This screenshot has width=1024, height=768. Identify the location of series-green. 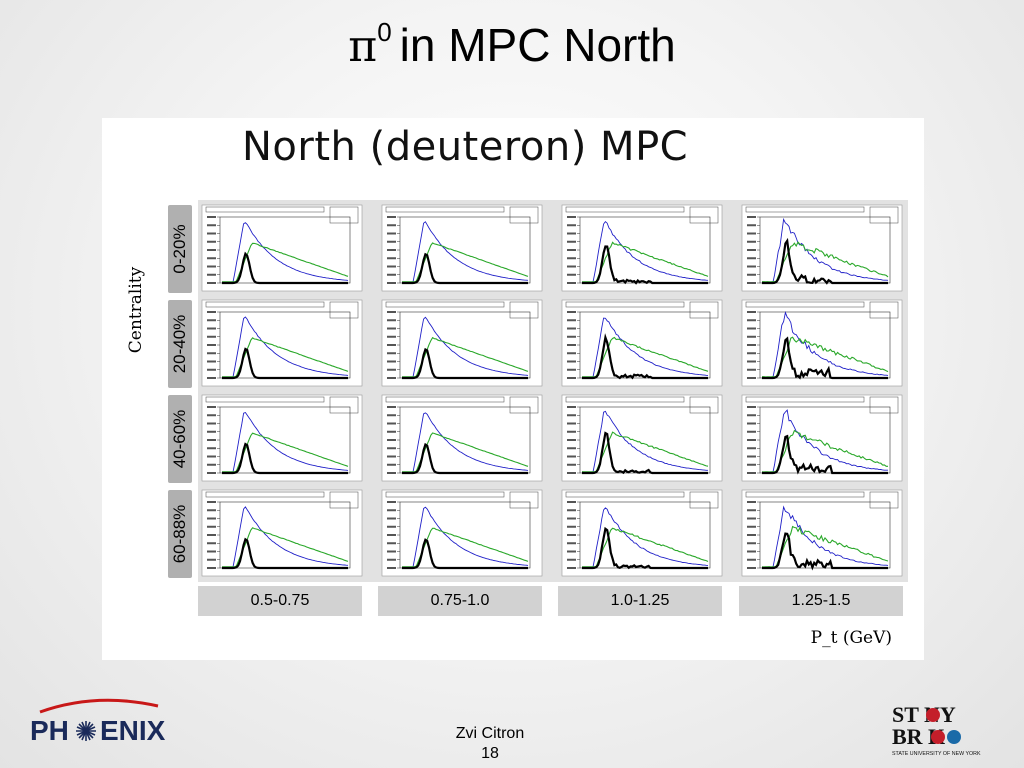
(645, 547).